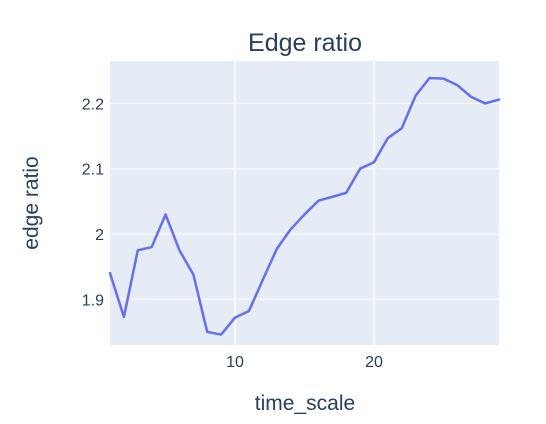  What do you see at coordinates (31, 202) in the screenshot?
I see `y-axis-title: edge ratio` at bounding box center [31, 202].